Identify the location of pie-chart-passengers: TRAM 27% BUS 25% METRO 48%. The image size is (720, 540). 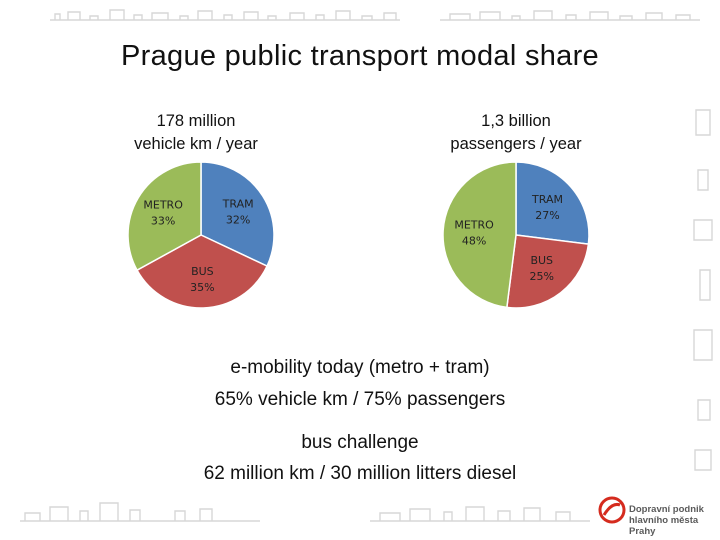
(516, 235).